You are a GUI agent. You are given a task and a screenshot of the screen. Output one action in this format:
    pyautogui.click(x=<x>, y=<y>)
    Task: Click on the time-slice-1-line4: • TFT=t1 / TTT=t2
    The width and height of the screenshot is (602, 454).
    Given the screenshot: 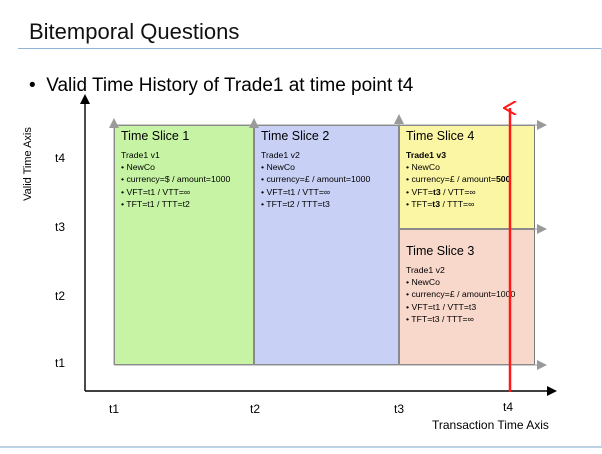 What is the action you would take?
    pyautogui.click(x=155, y=203)
    